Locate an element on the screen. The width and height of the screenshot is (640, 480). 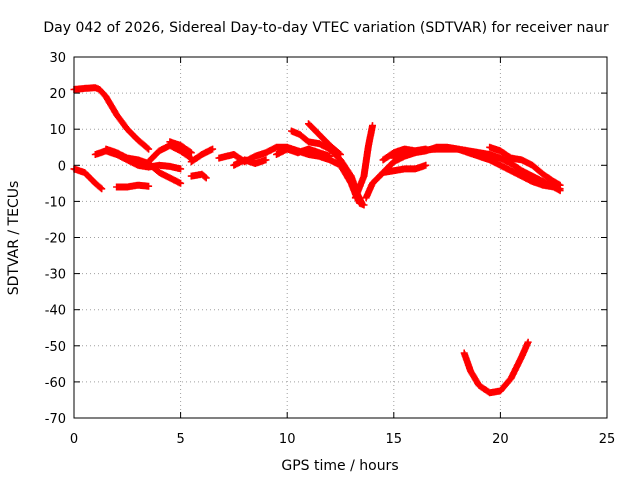
x-tick-label: 25 is located at coordinates (607, 439).